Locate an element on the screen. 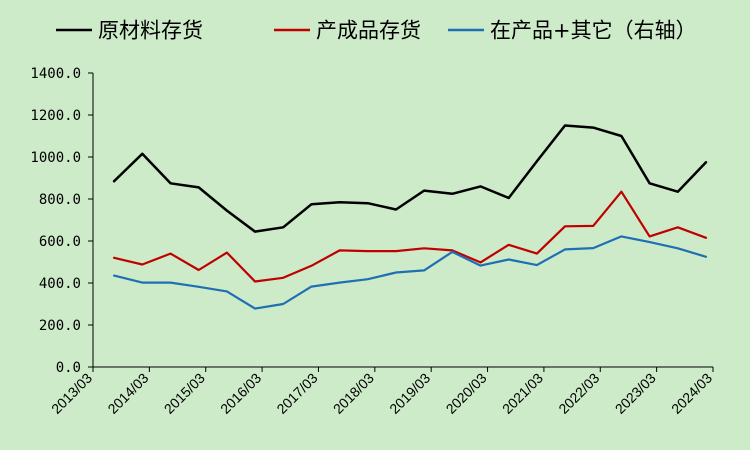  legend-item-3: 在产品+其它（右轴） is located at coordinates (572, 31).